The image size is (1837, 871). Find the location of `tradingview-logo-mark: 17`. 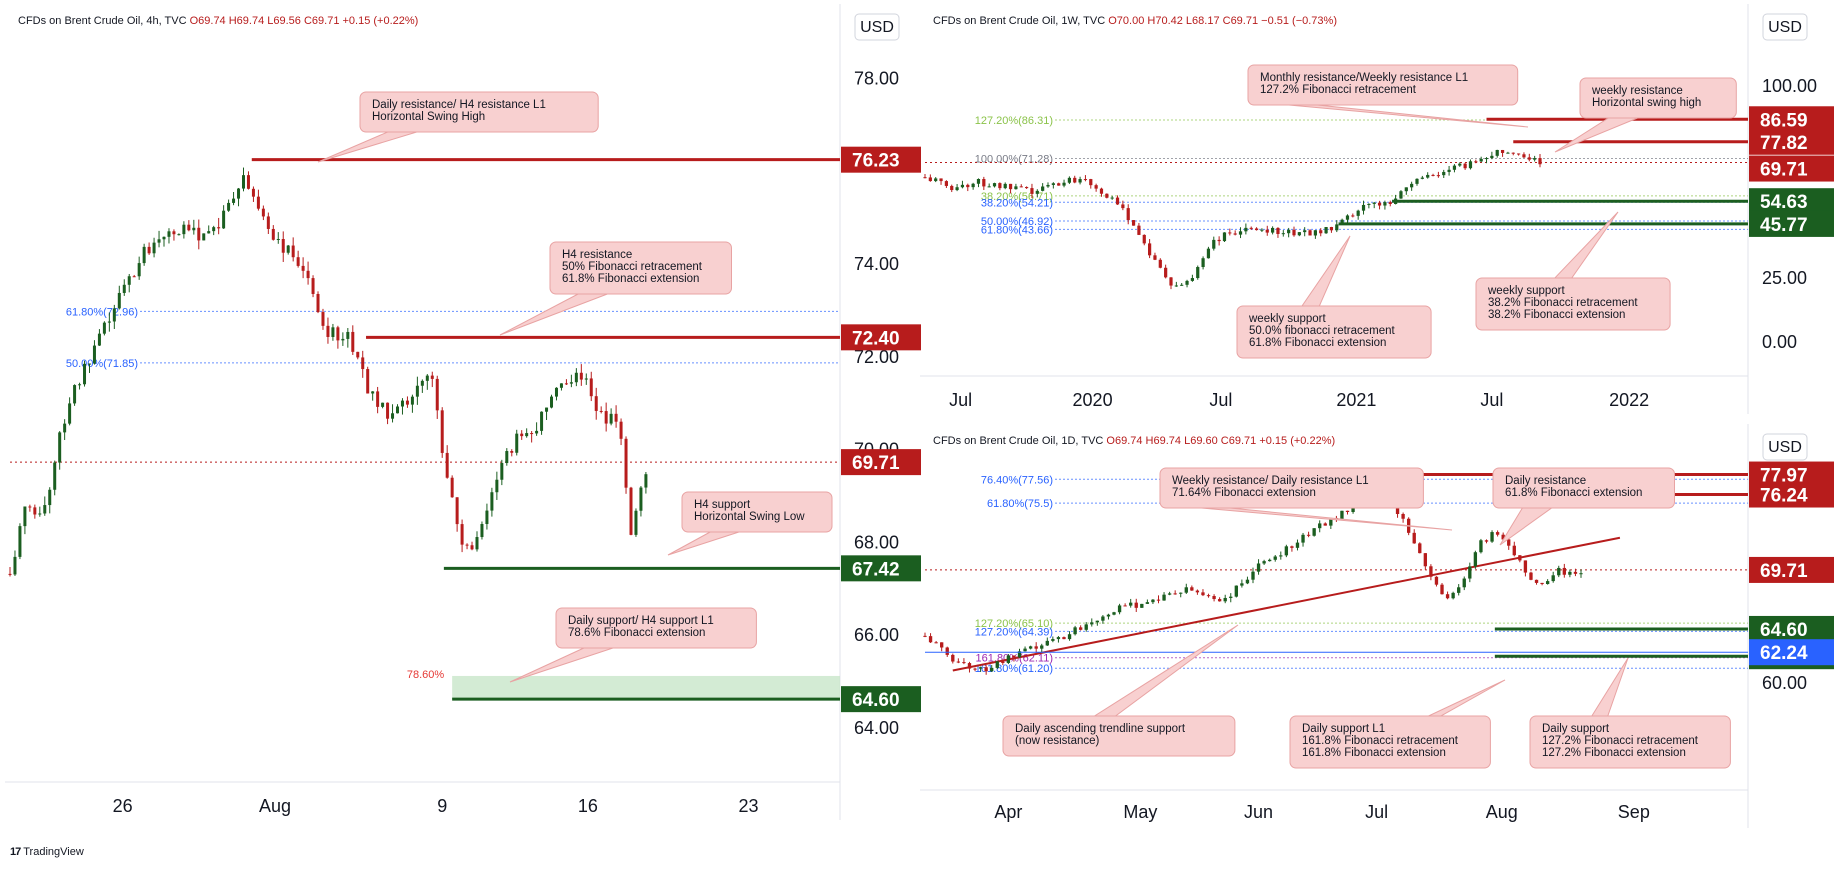

tradingview-logo-mark: 17 is located at coordinates (15, 852).